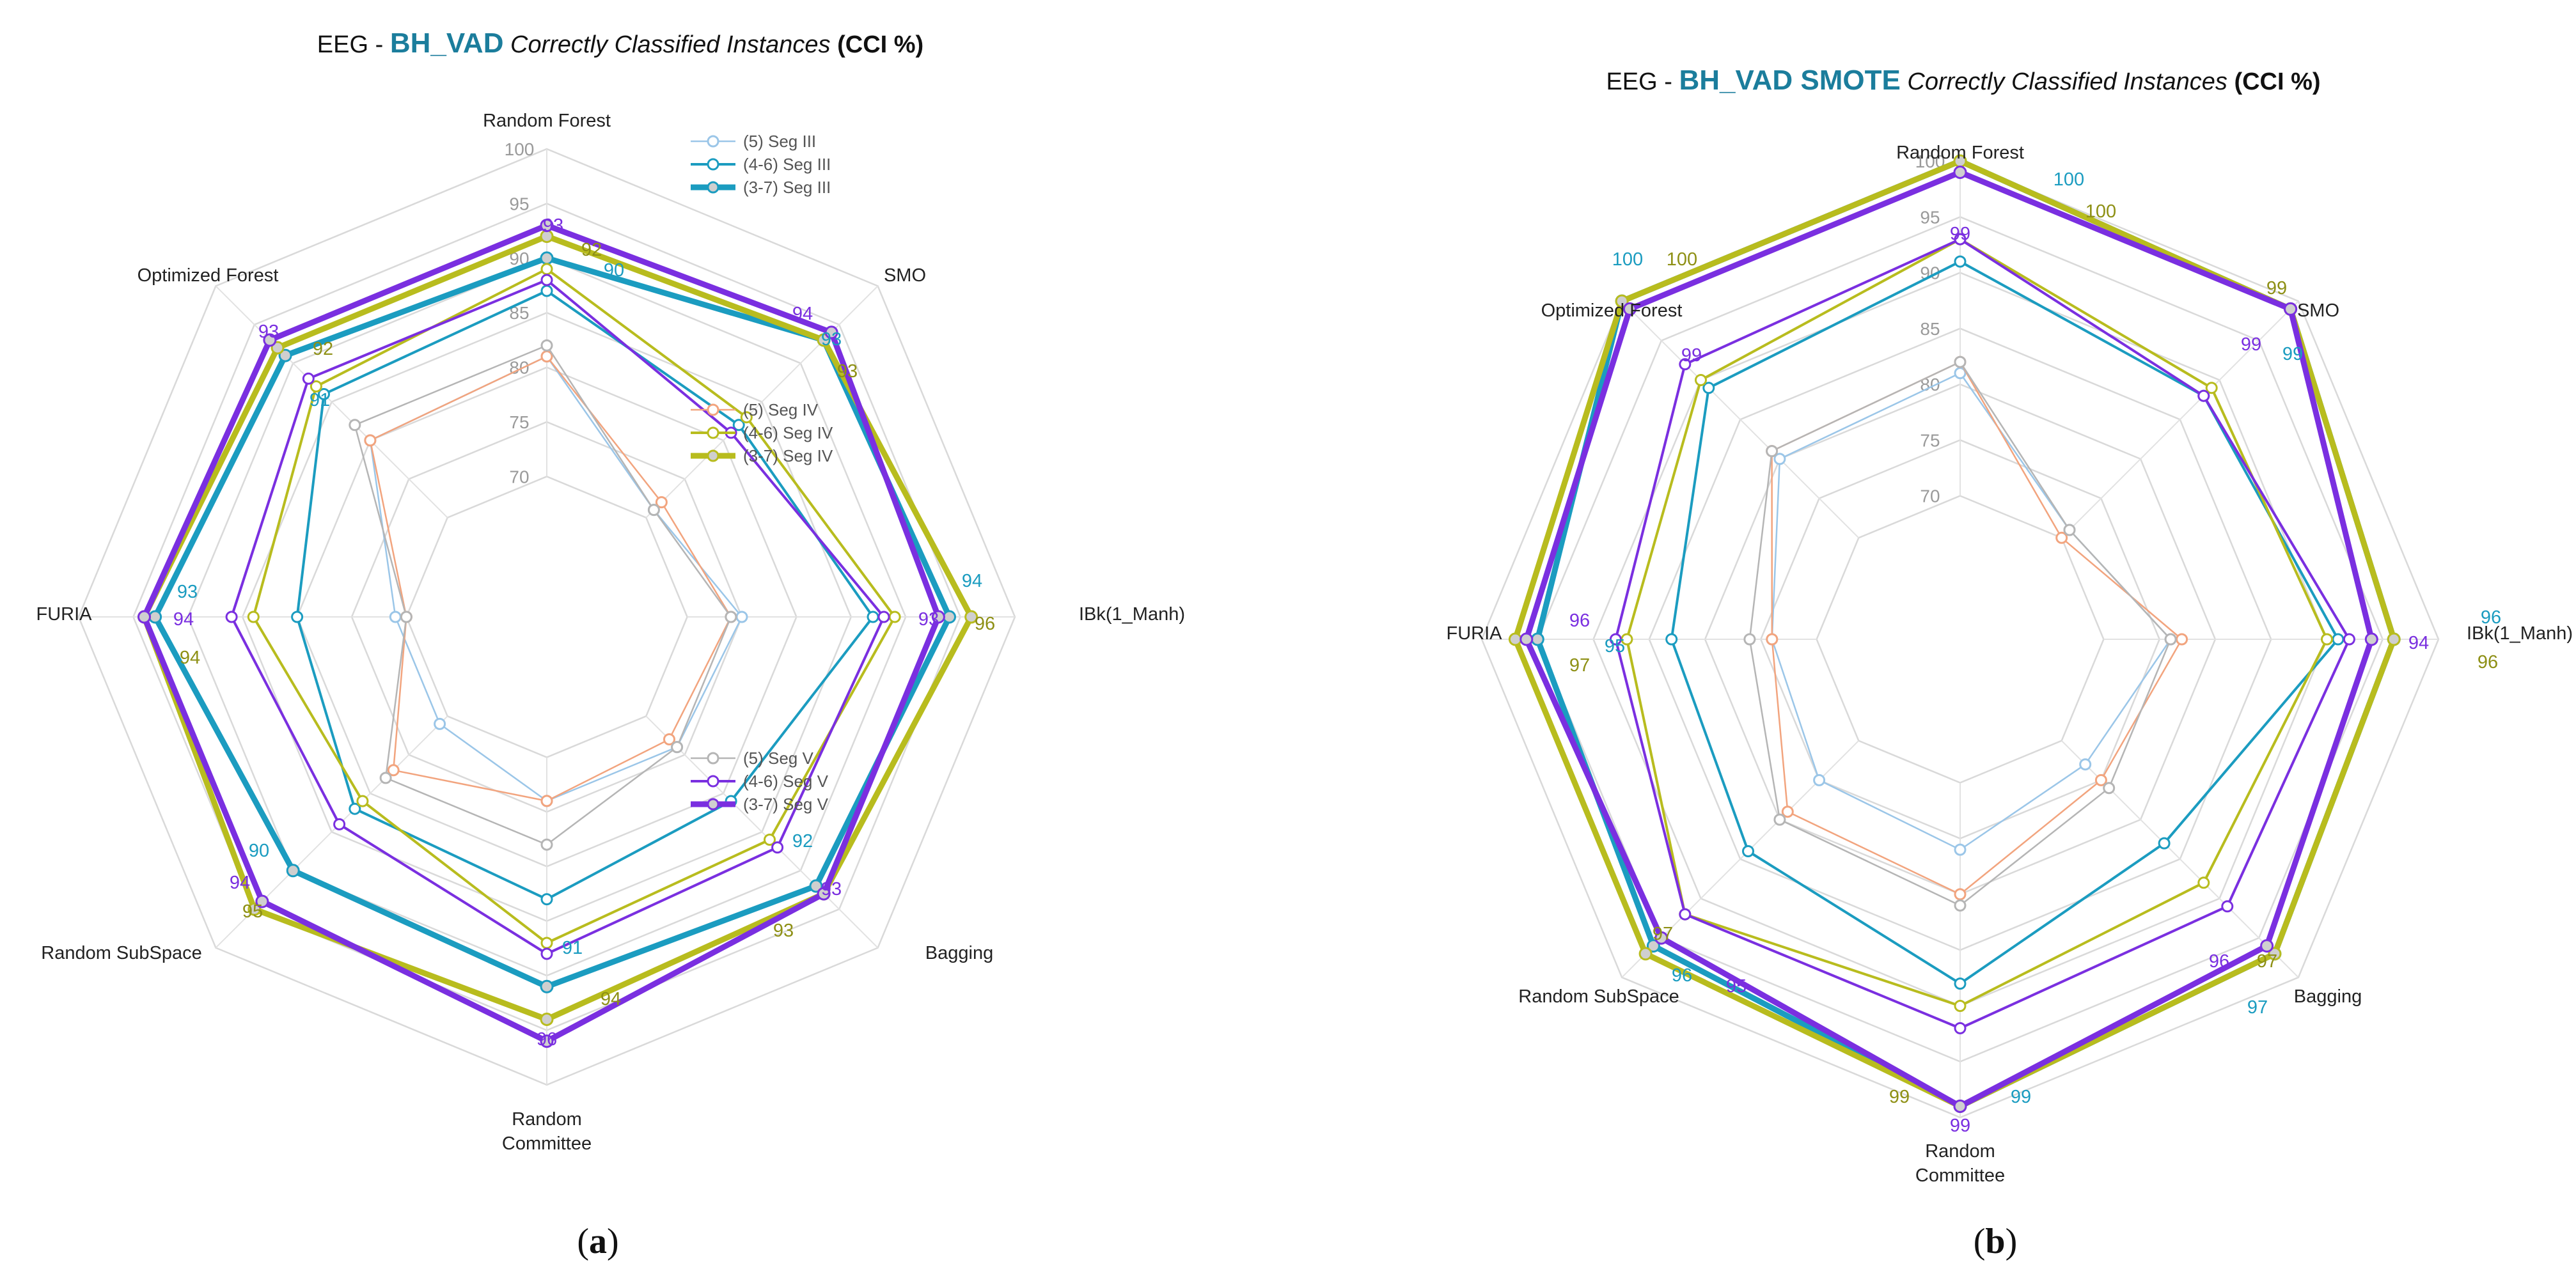 This screenshot has height=1276, width=2576. Describe the element at coordinates (2219, 961) in the screenshot. I see `value-label-bagging: 96` at that location.